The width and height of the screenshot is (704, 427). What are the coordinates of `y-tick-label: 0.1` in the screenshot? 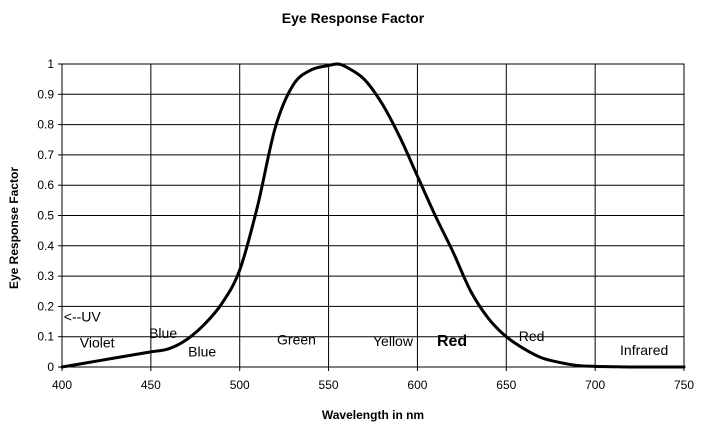 It's located at (45, 337).